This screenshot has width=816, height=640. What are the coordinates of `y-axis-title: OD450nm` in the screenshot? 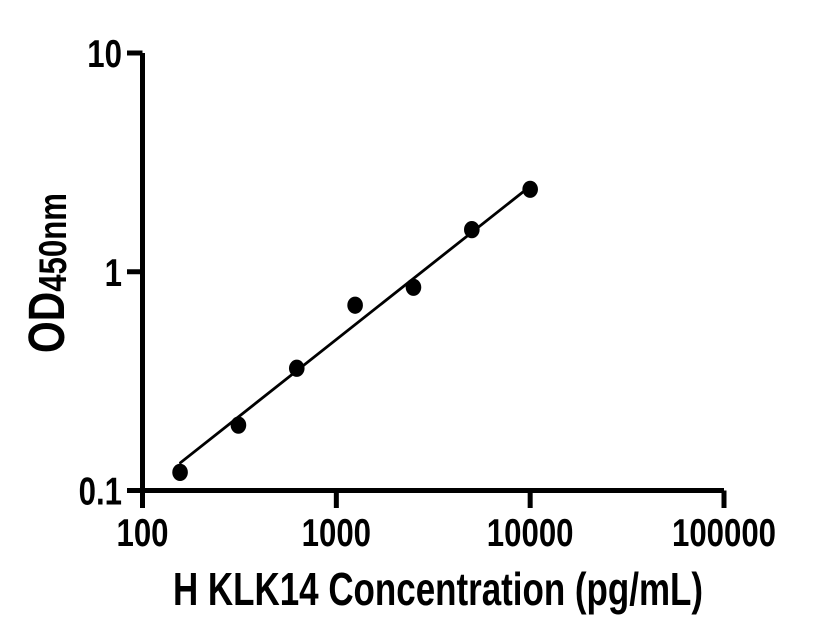 It's located at (46, 273).